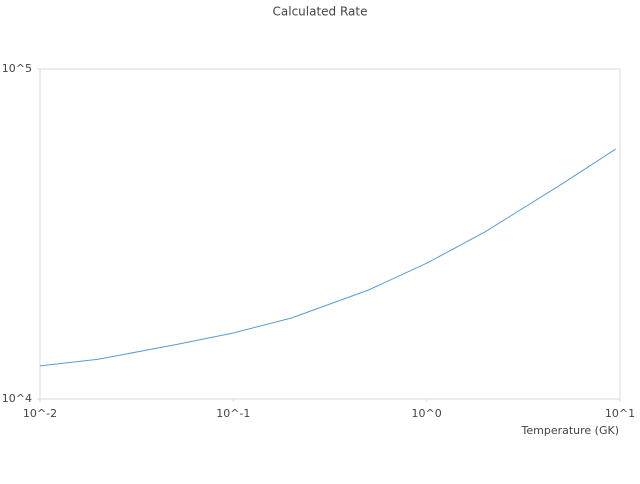  I want to click on x-axis-label: Temperature (GK), so click(570, 430).